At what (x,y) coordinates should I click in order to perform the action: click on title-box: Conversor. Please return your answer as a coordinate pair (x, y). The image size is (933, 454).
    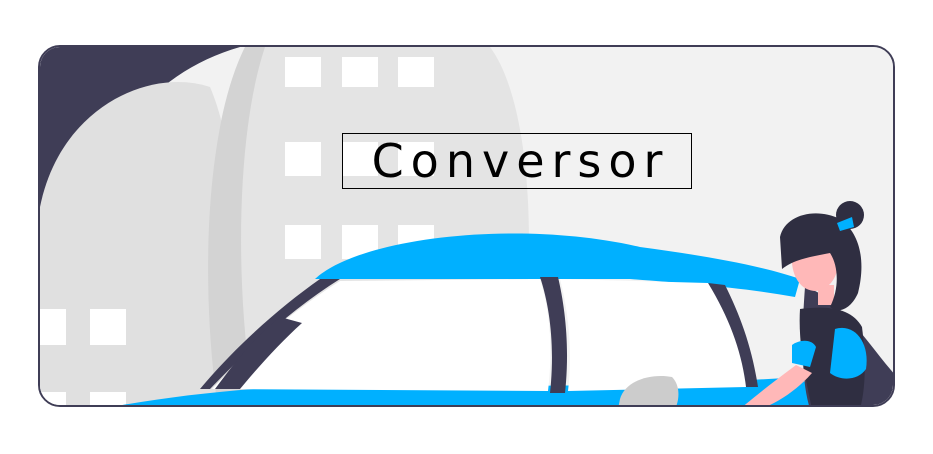
    Looking at the image, I should click on (517, 161).